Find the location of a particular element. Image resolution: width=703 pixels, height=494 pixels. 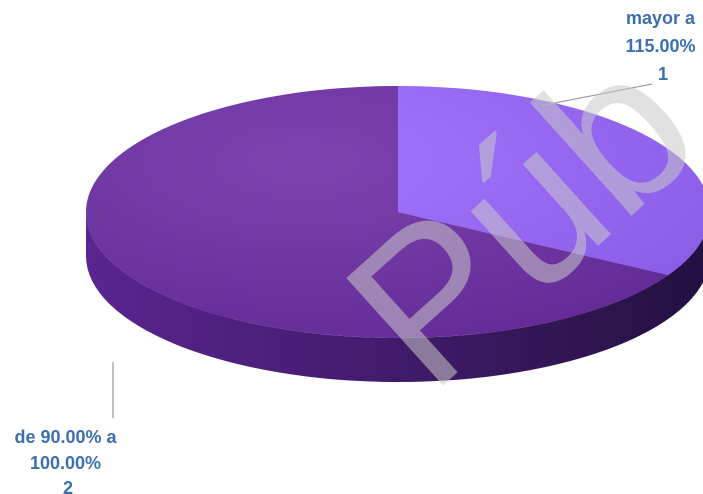

data-label-slice-1: mayor a 115.00% 1 is located at coordinates (662, 46).